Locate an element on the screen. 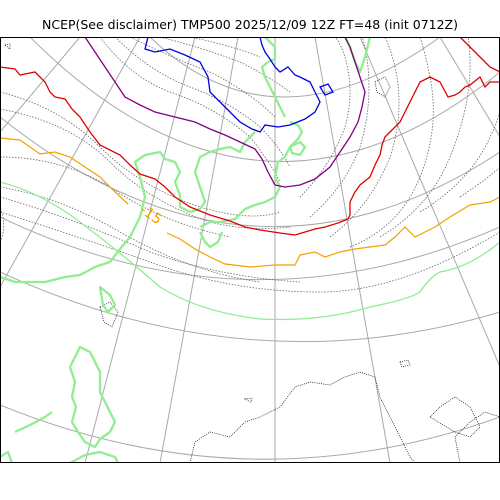  blue-isotherm is located at coordinates (239, 85).